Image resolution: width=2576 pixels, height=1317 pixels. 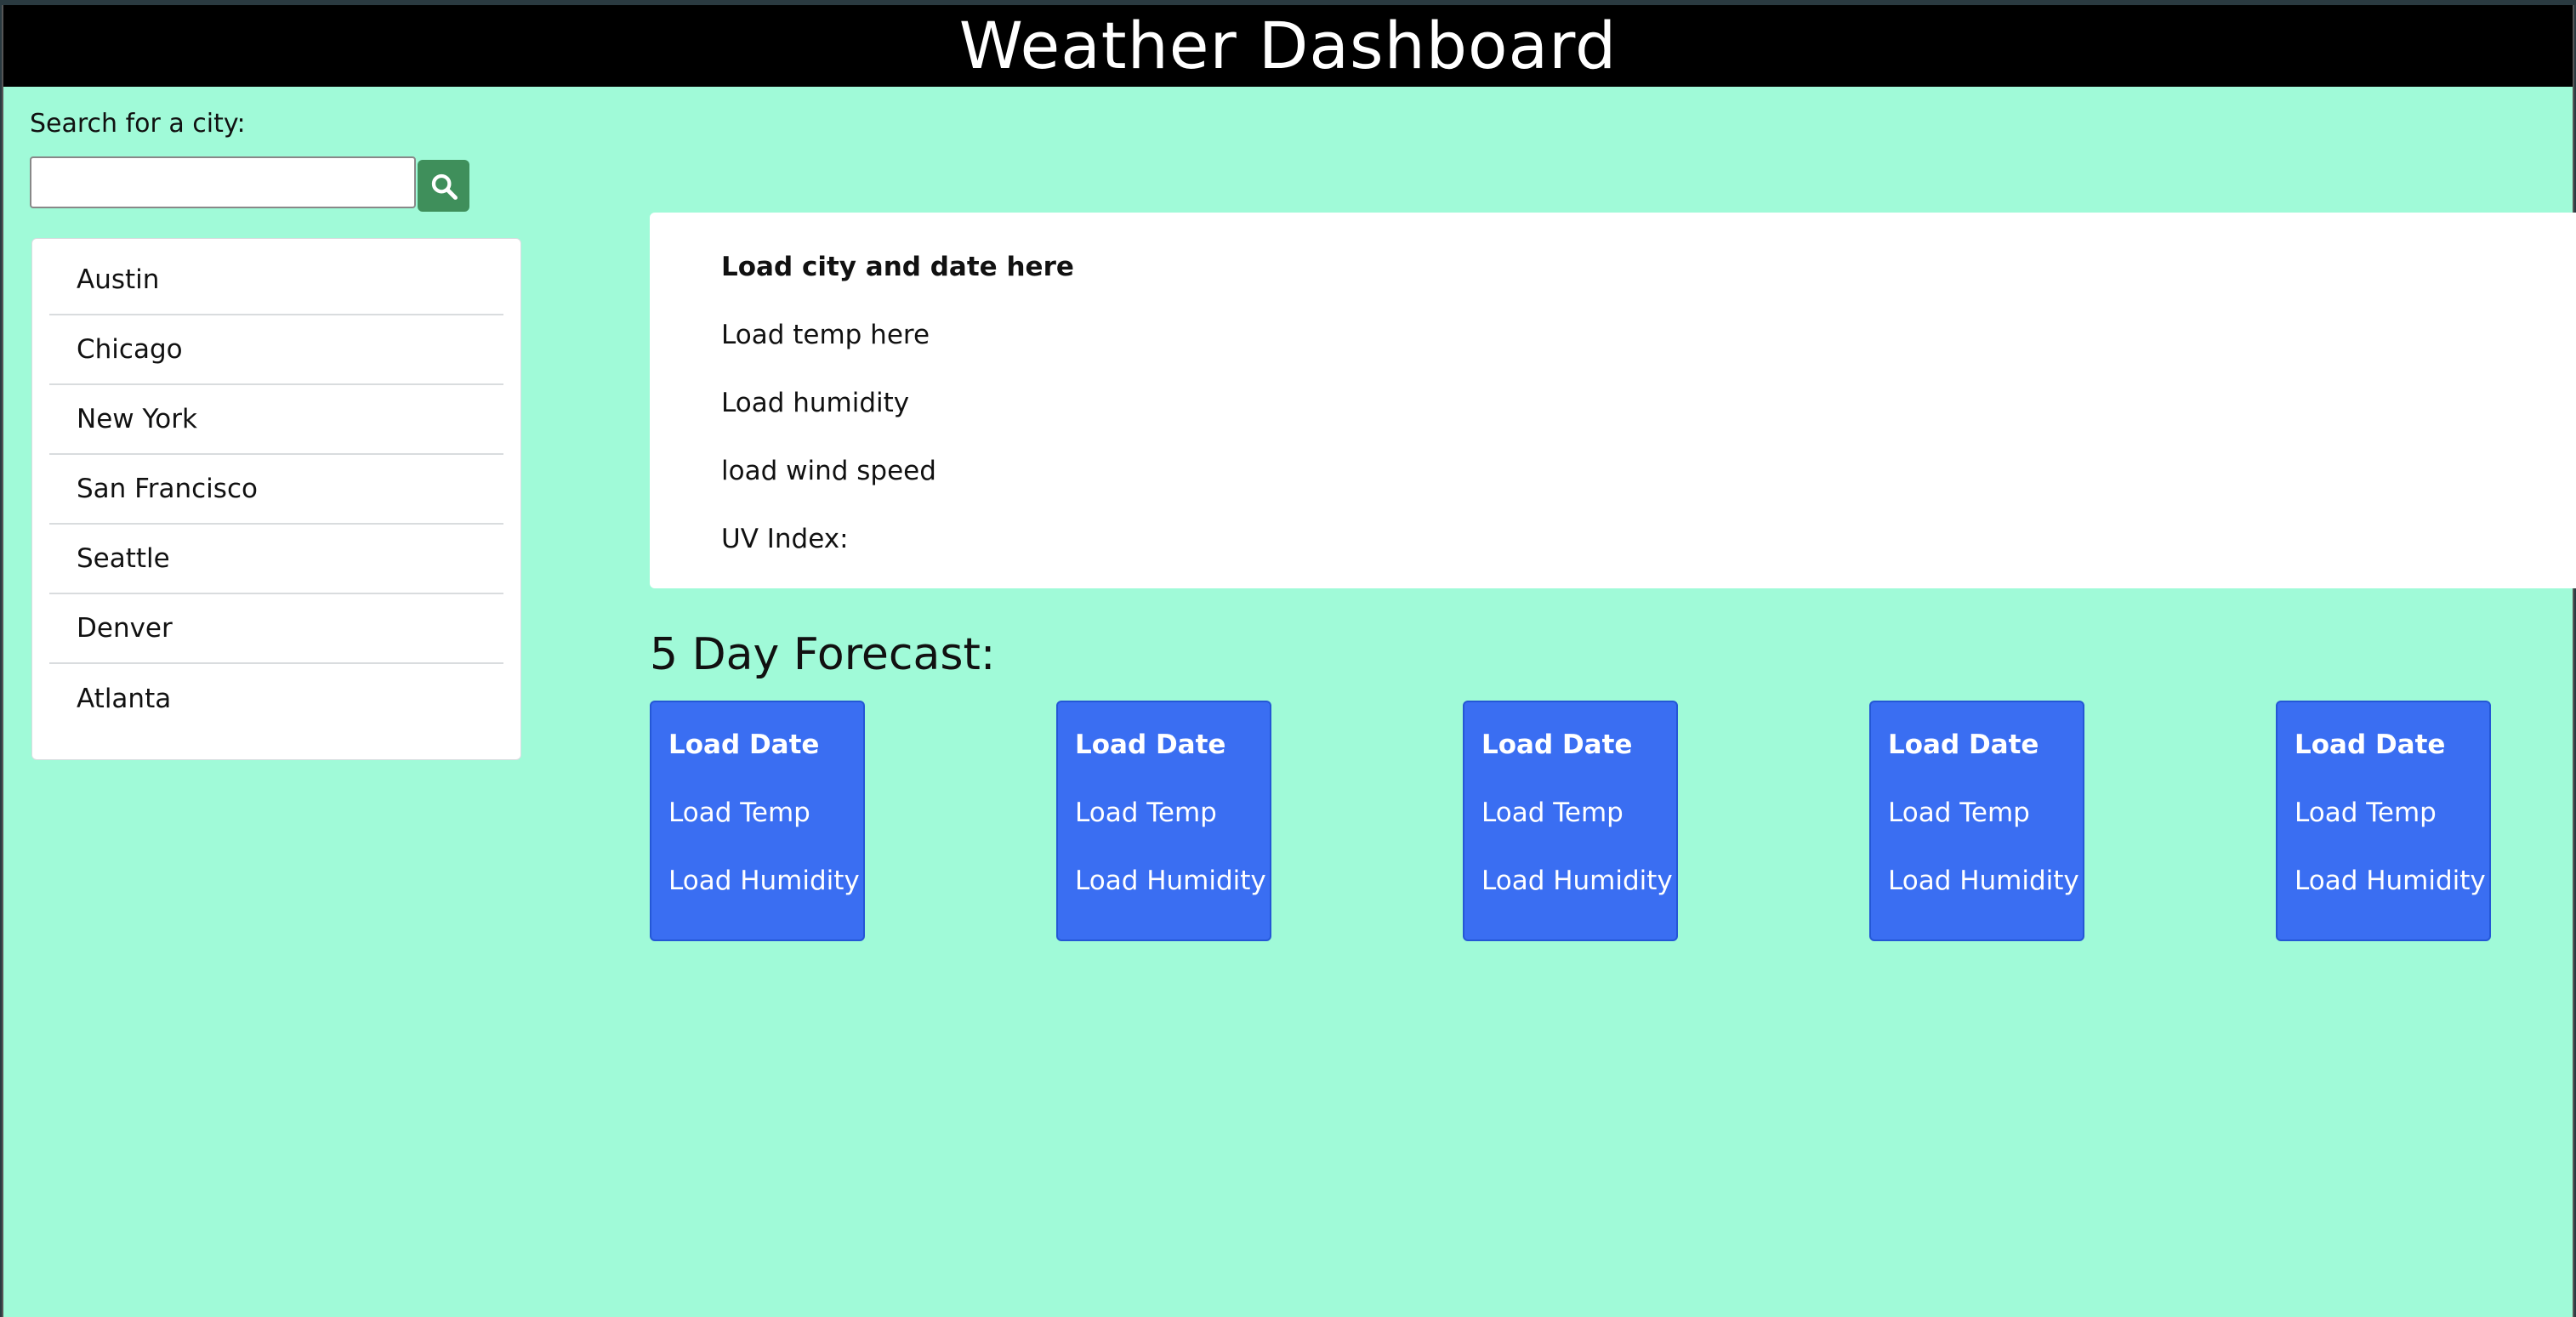 What do you see at coordinates (223, 182) in the screenshot?
I see `search-input` at bounding box center [223, 182].